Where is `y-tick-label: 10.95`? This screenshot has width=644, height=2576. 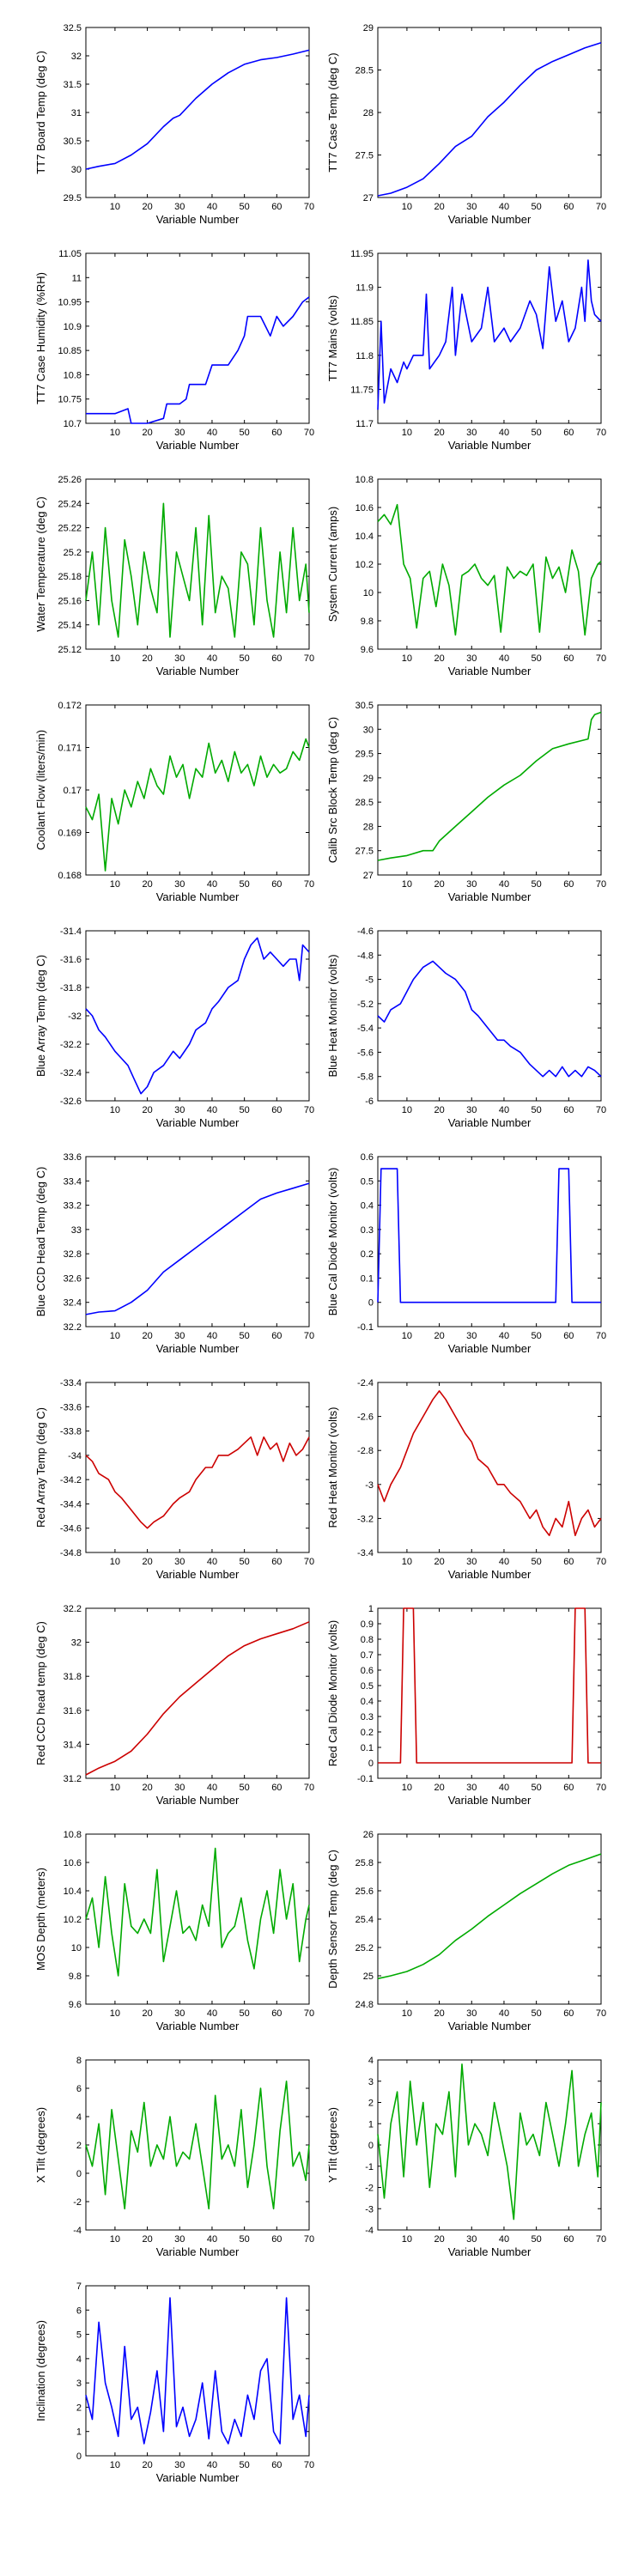 y-tick-label: 10.95 is located at coordinates (70, 303).